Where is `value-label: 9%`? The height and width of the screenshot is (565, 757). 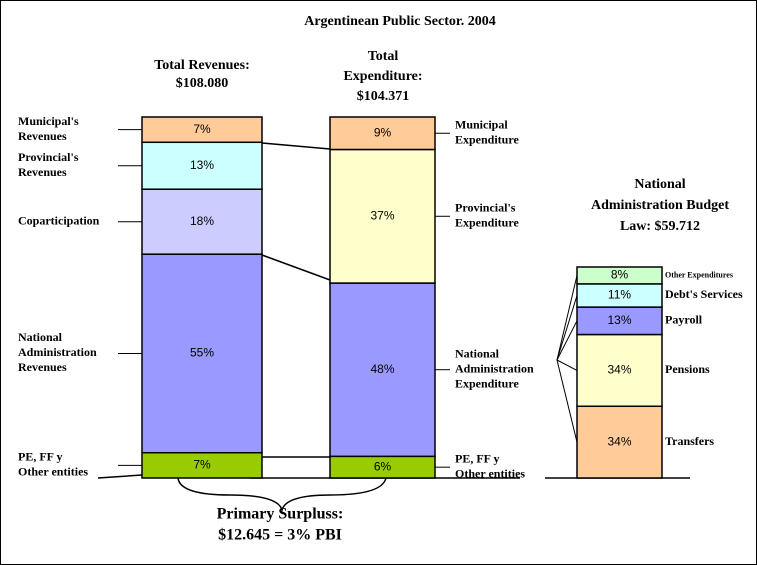
value-label: 9% is located at coordinates (383, 132).